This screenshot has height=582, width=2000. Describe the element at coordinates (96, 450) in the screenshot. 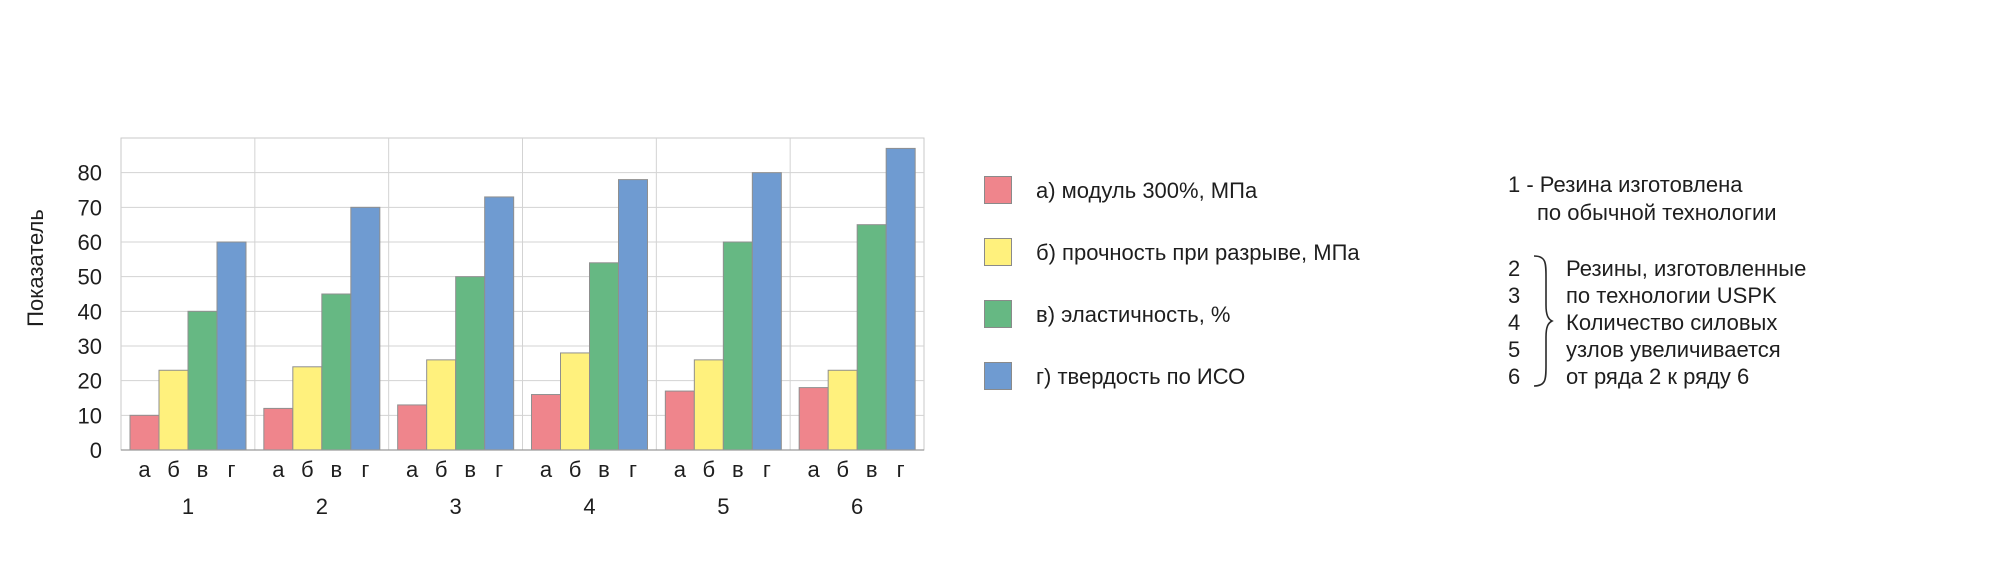

I see `y-tick-label-0: 0` at that location.